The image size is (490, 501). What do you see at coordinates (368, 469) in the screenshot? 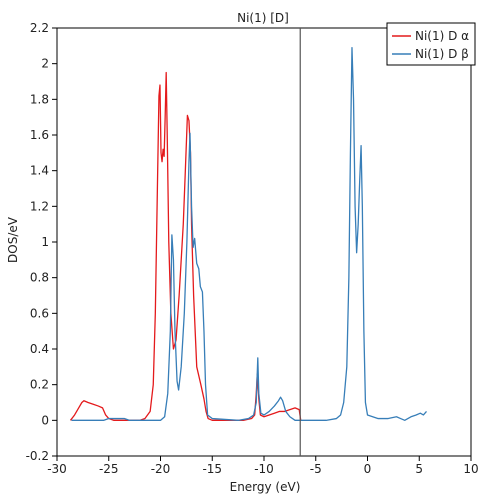
I see `x-tick-label: 0` at bounding box center [368, 469].